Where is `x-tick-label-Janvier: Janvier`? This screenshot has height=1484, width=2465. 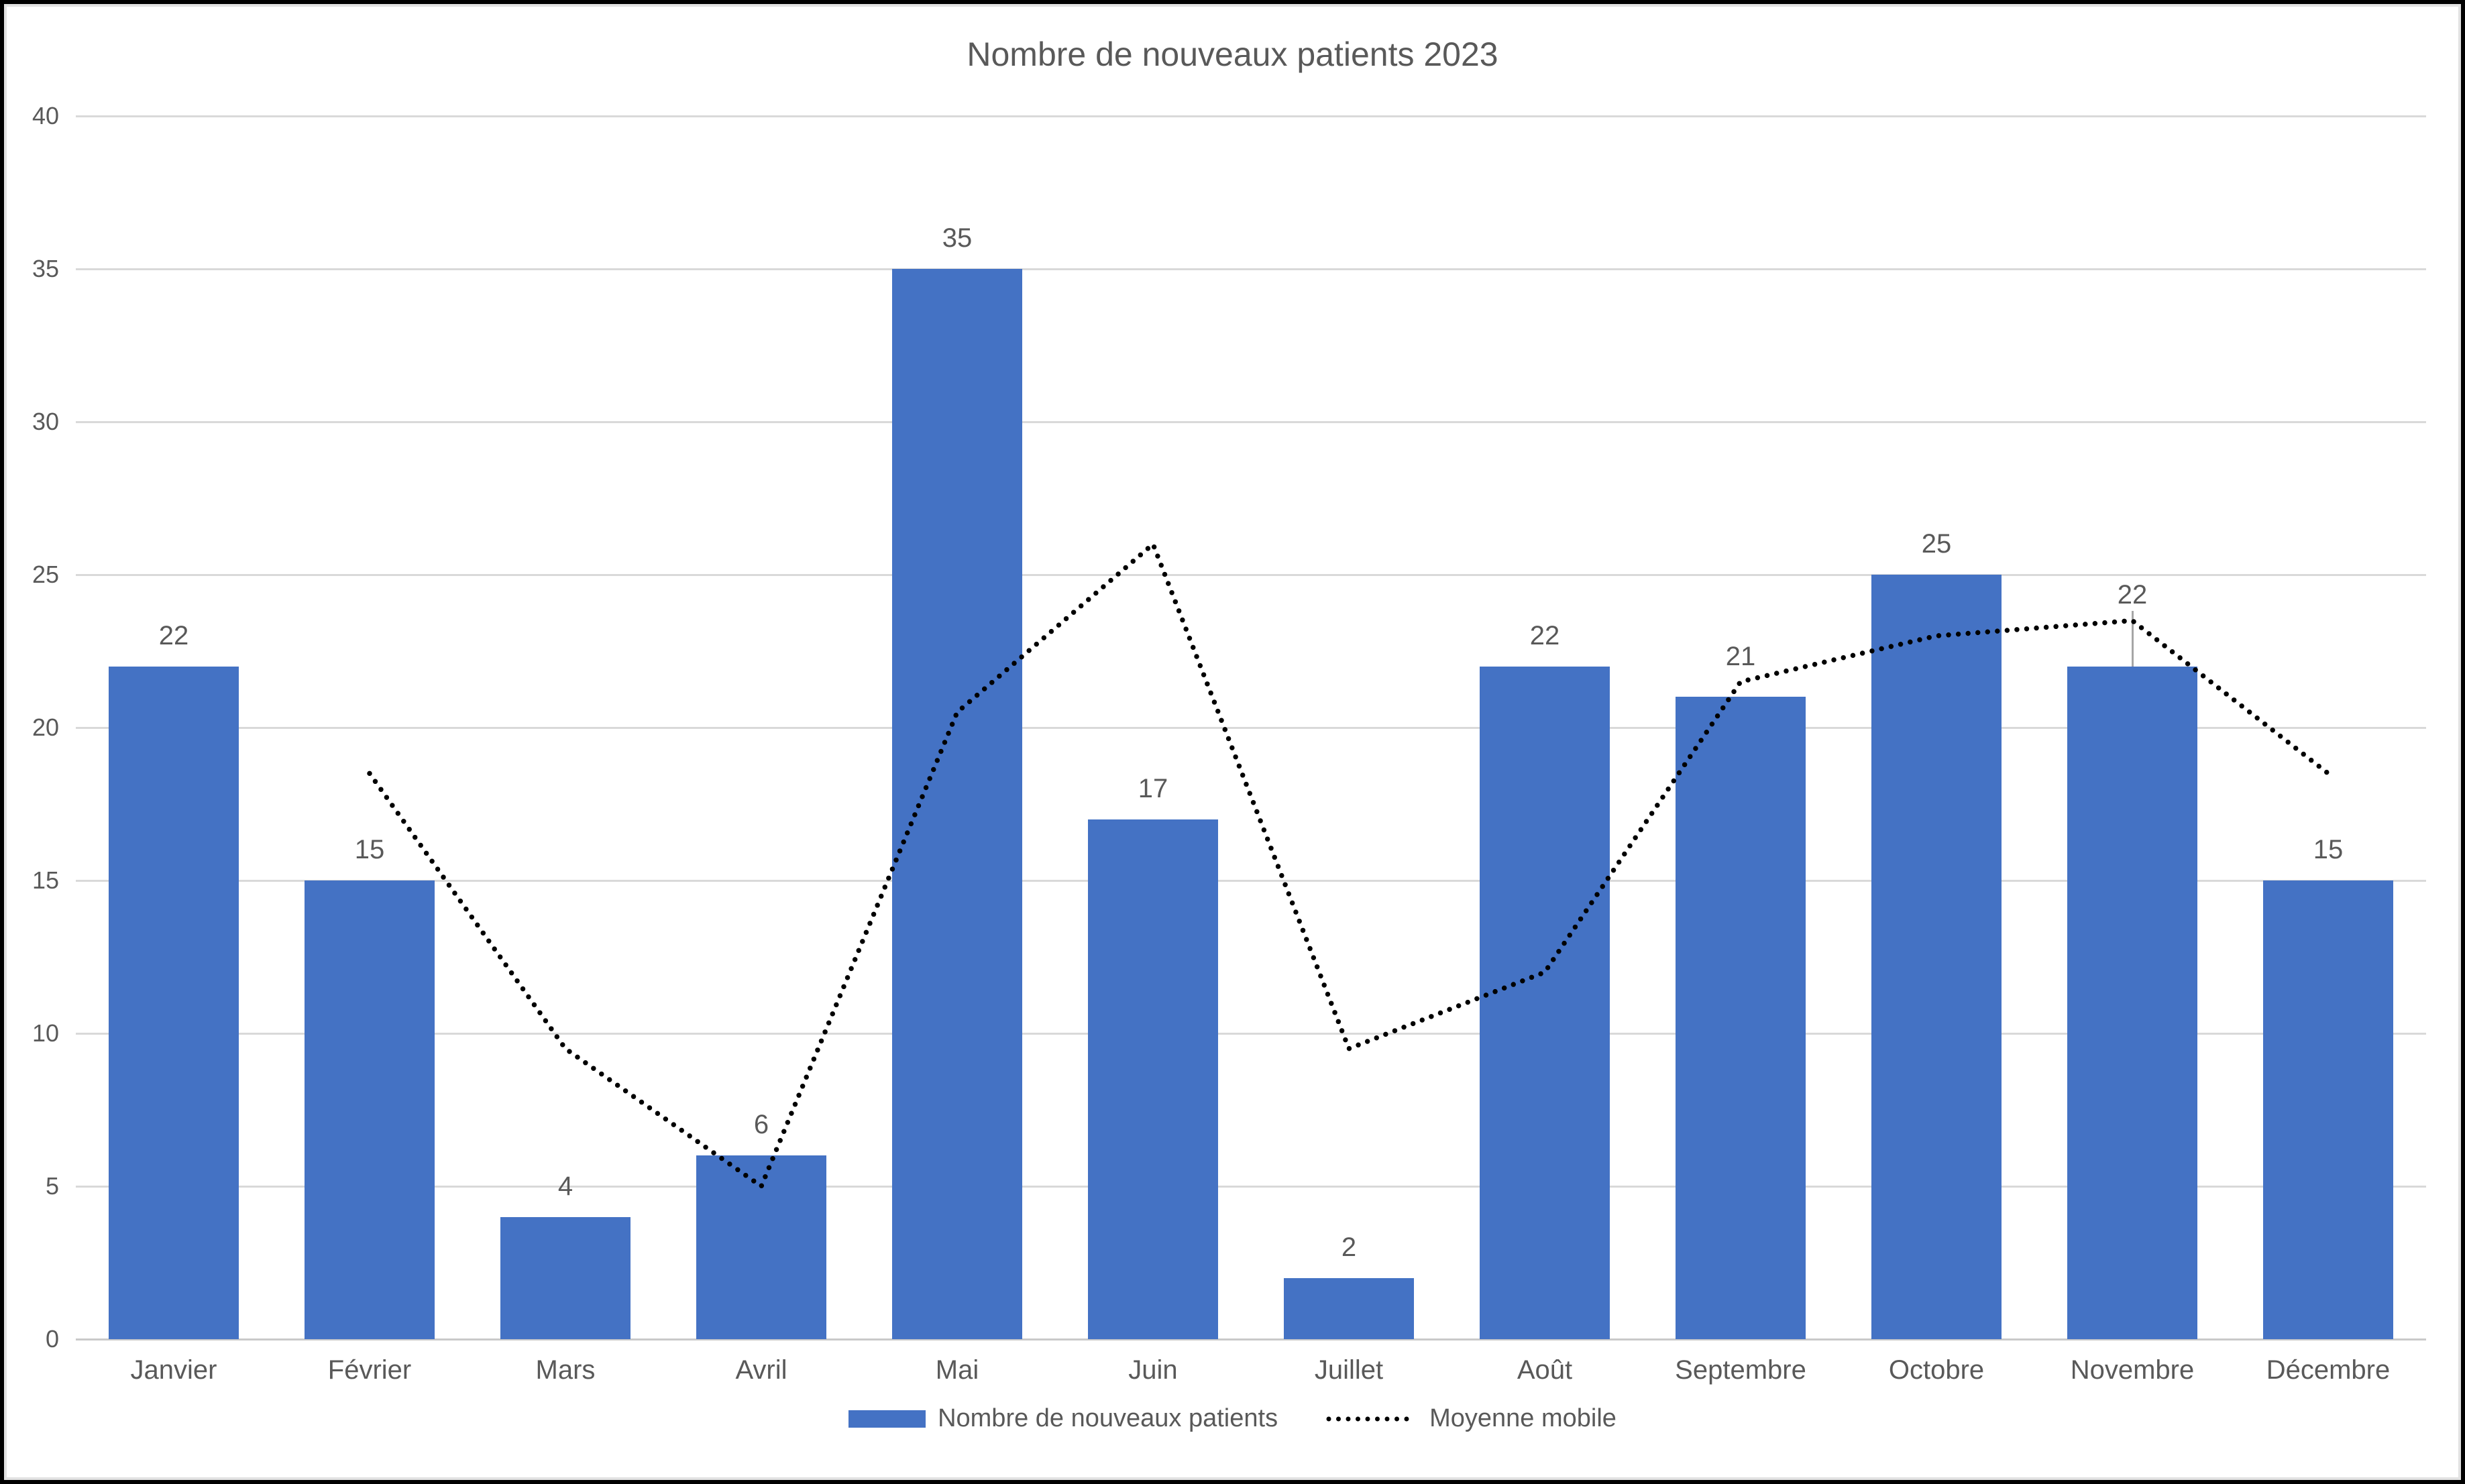 x-tick-label-Janvier: Janvier is located at coordinates (173, 1370).